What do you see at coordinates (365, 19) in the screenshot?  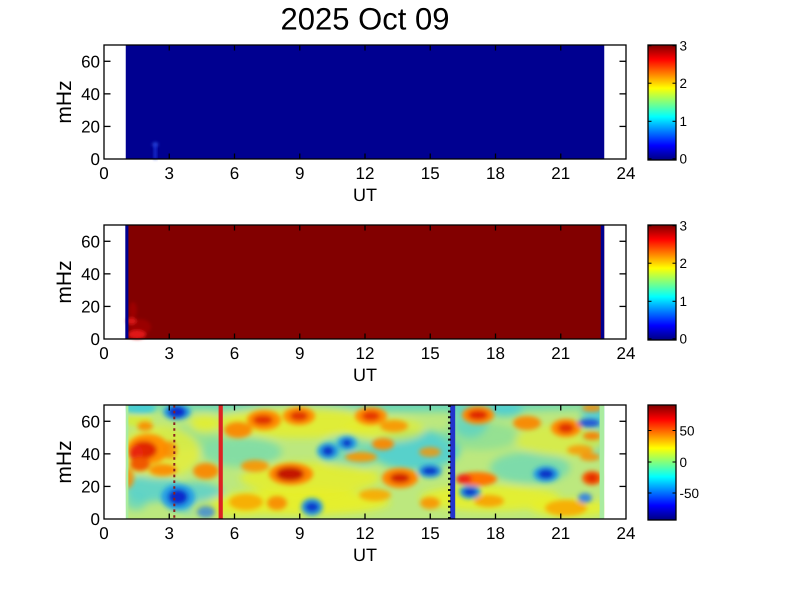 I see `svg-text: 2025 Oct 09` at bounding box center [365, 19].